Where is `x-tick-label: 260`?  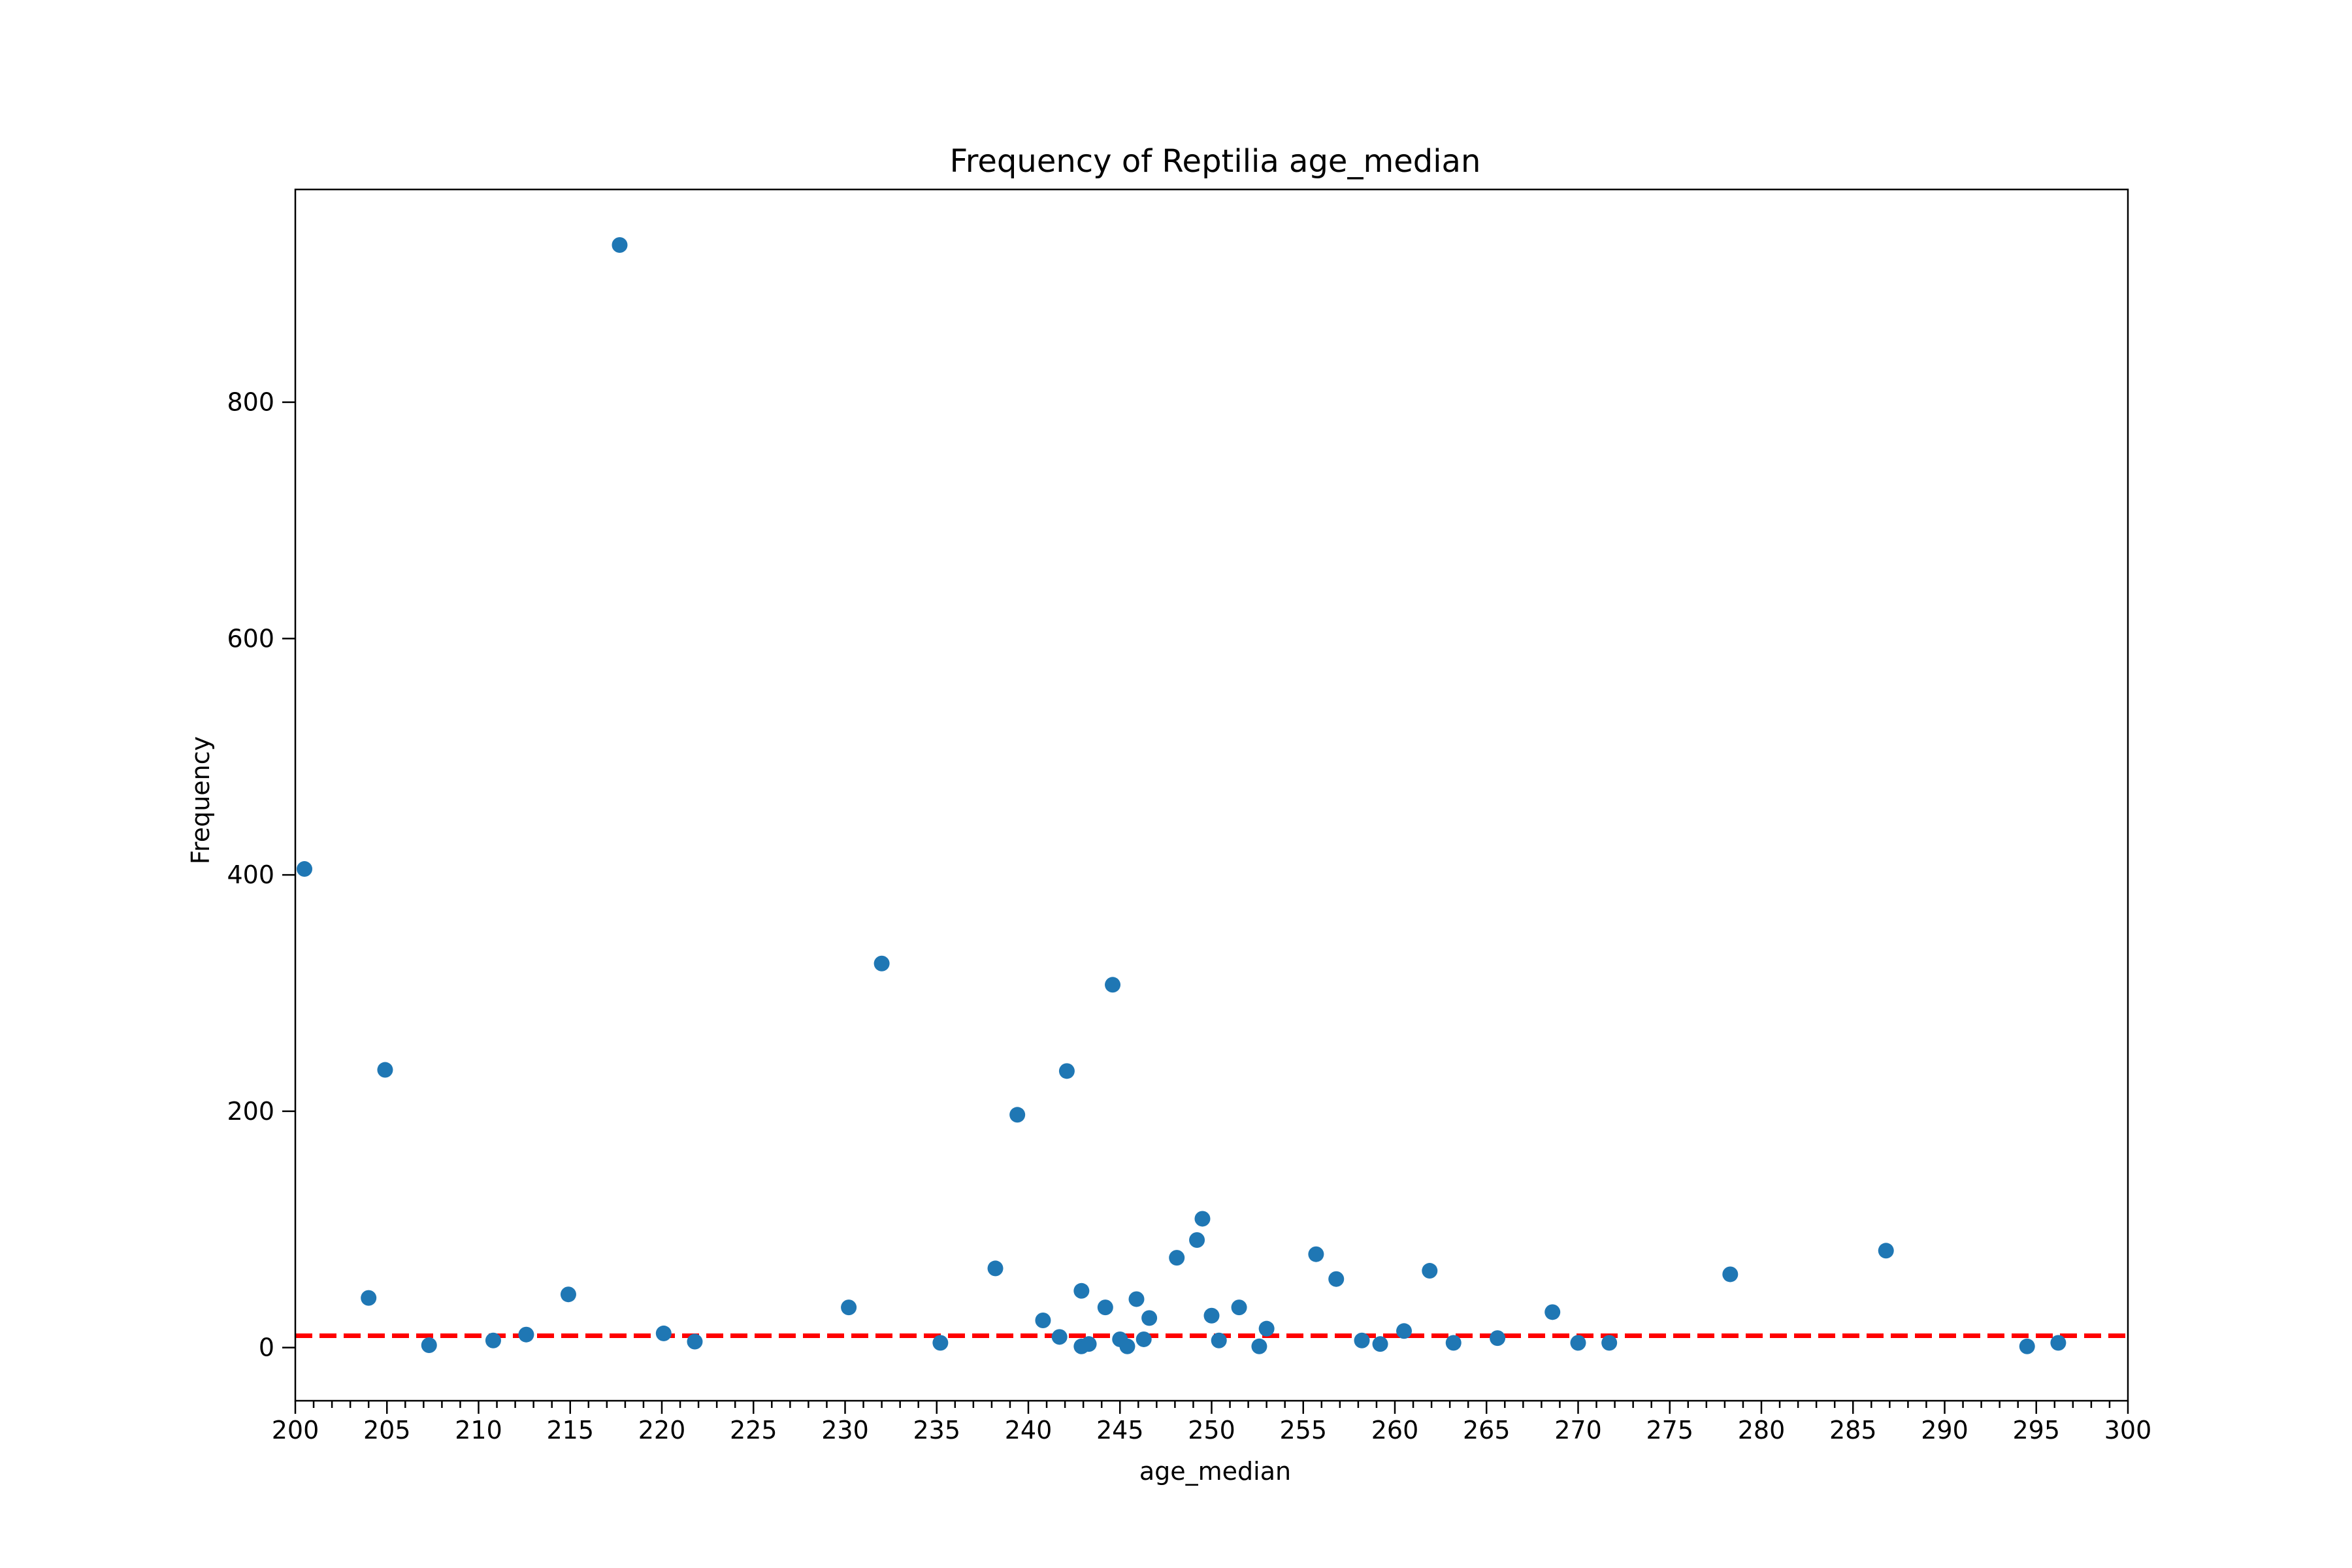
x-tick-label: 260 is located at coordinates (1395, 1430).